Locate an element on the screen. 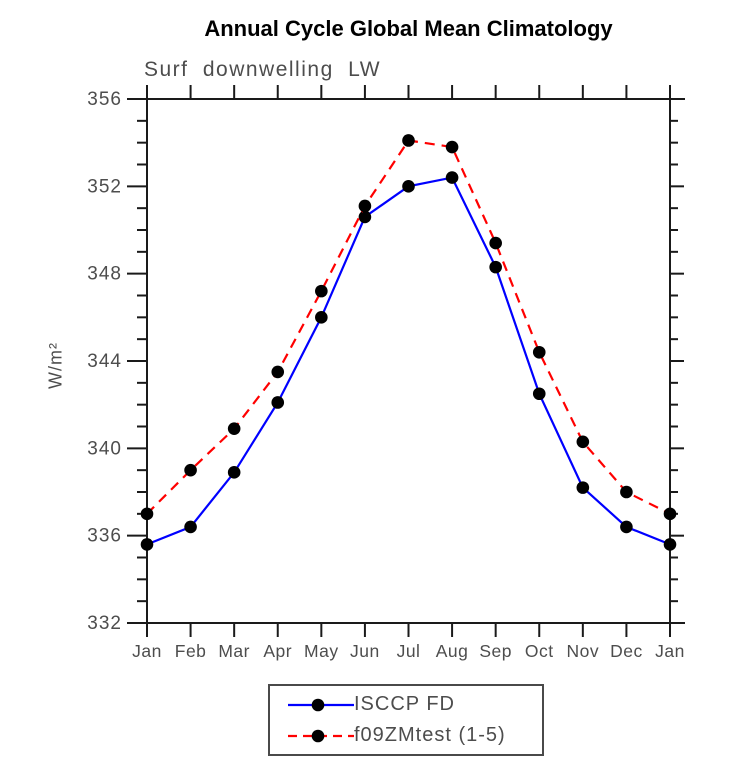 The width and height of the screenshot is (733, 761). x-tick-label: Nov is located at coordinates (583, 651).